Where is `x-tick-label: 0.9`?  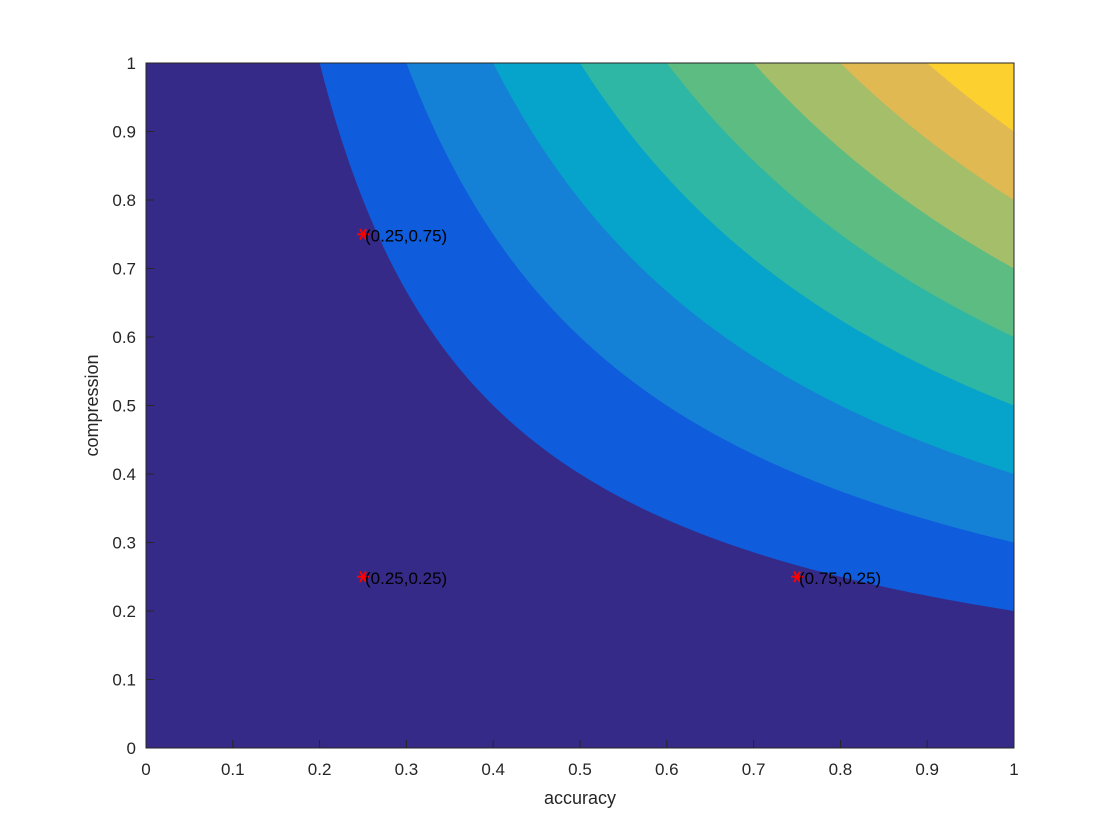 x-tick-label: 0.9 is located at coordinates (927, 769).